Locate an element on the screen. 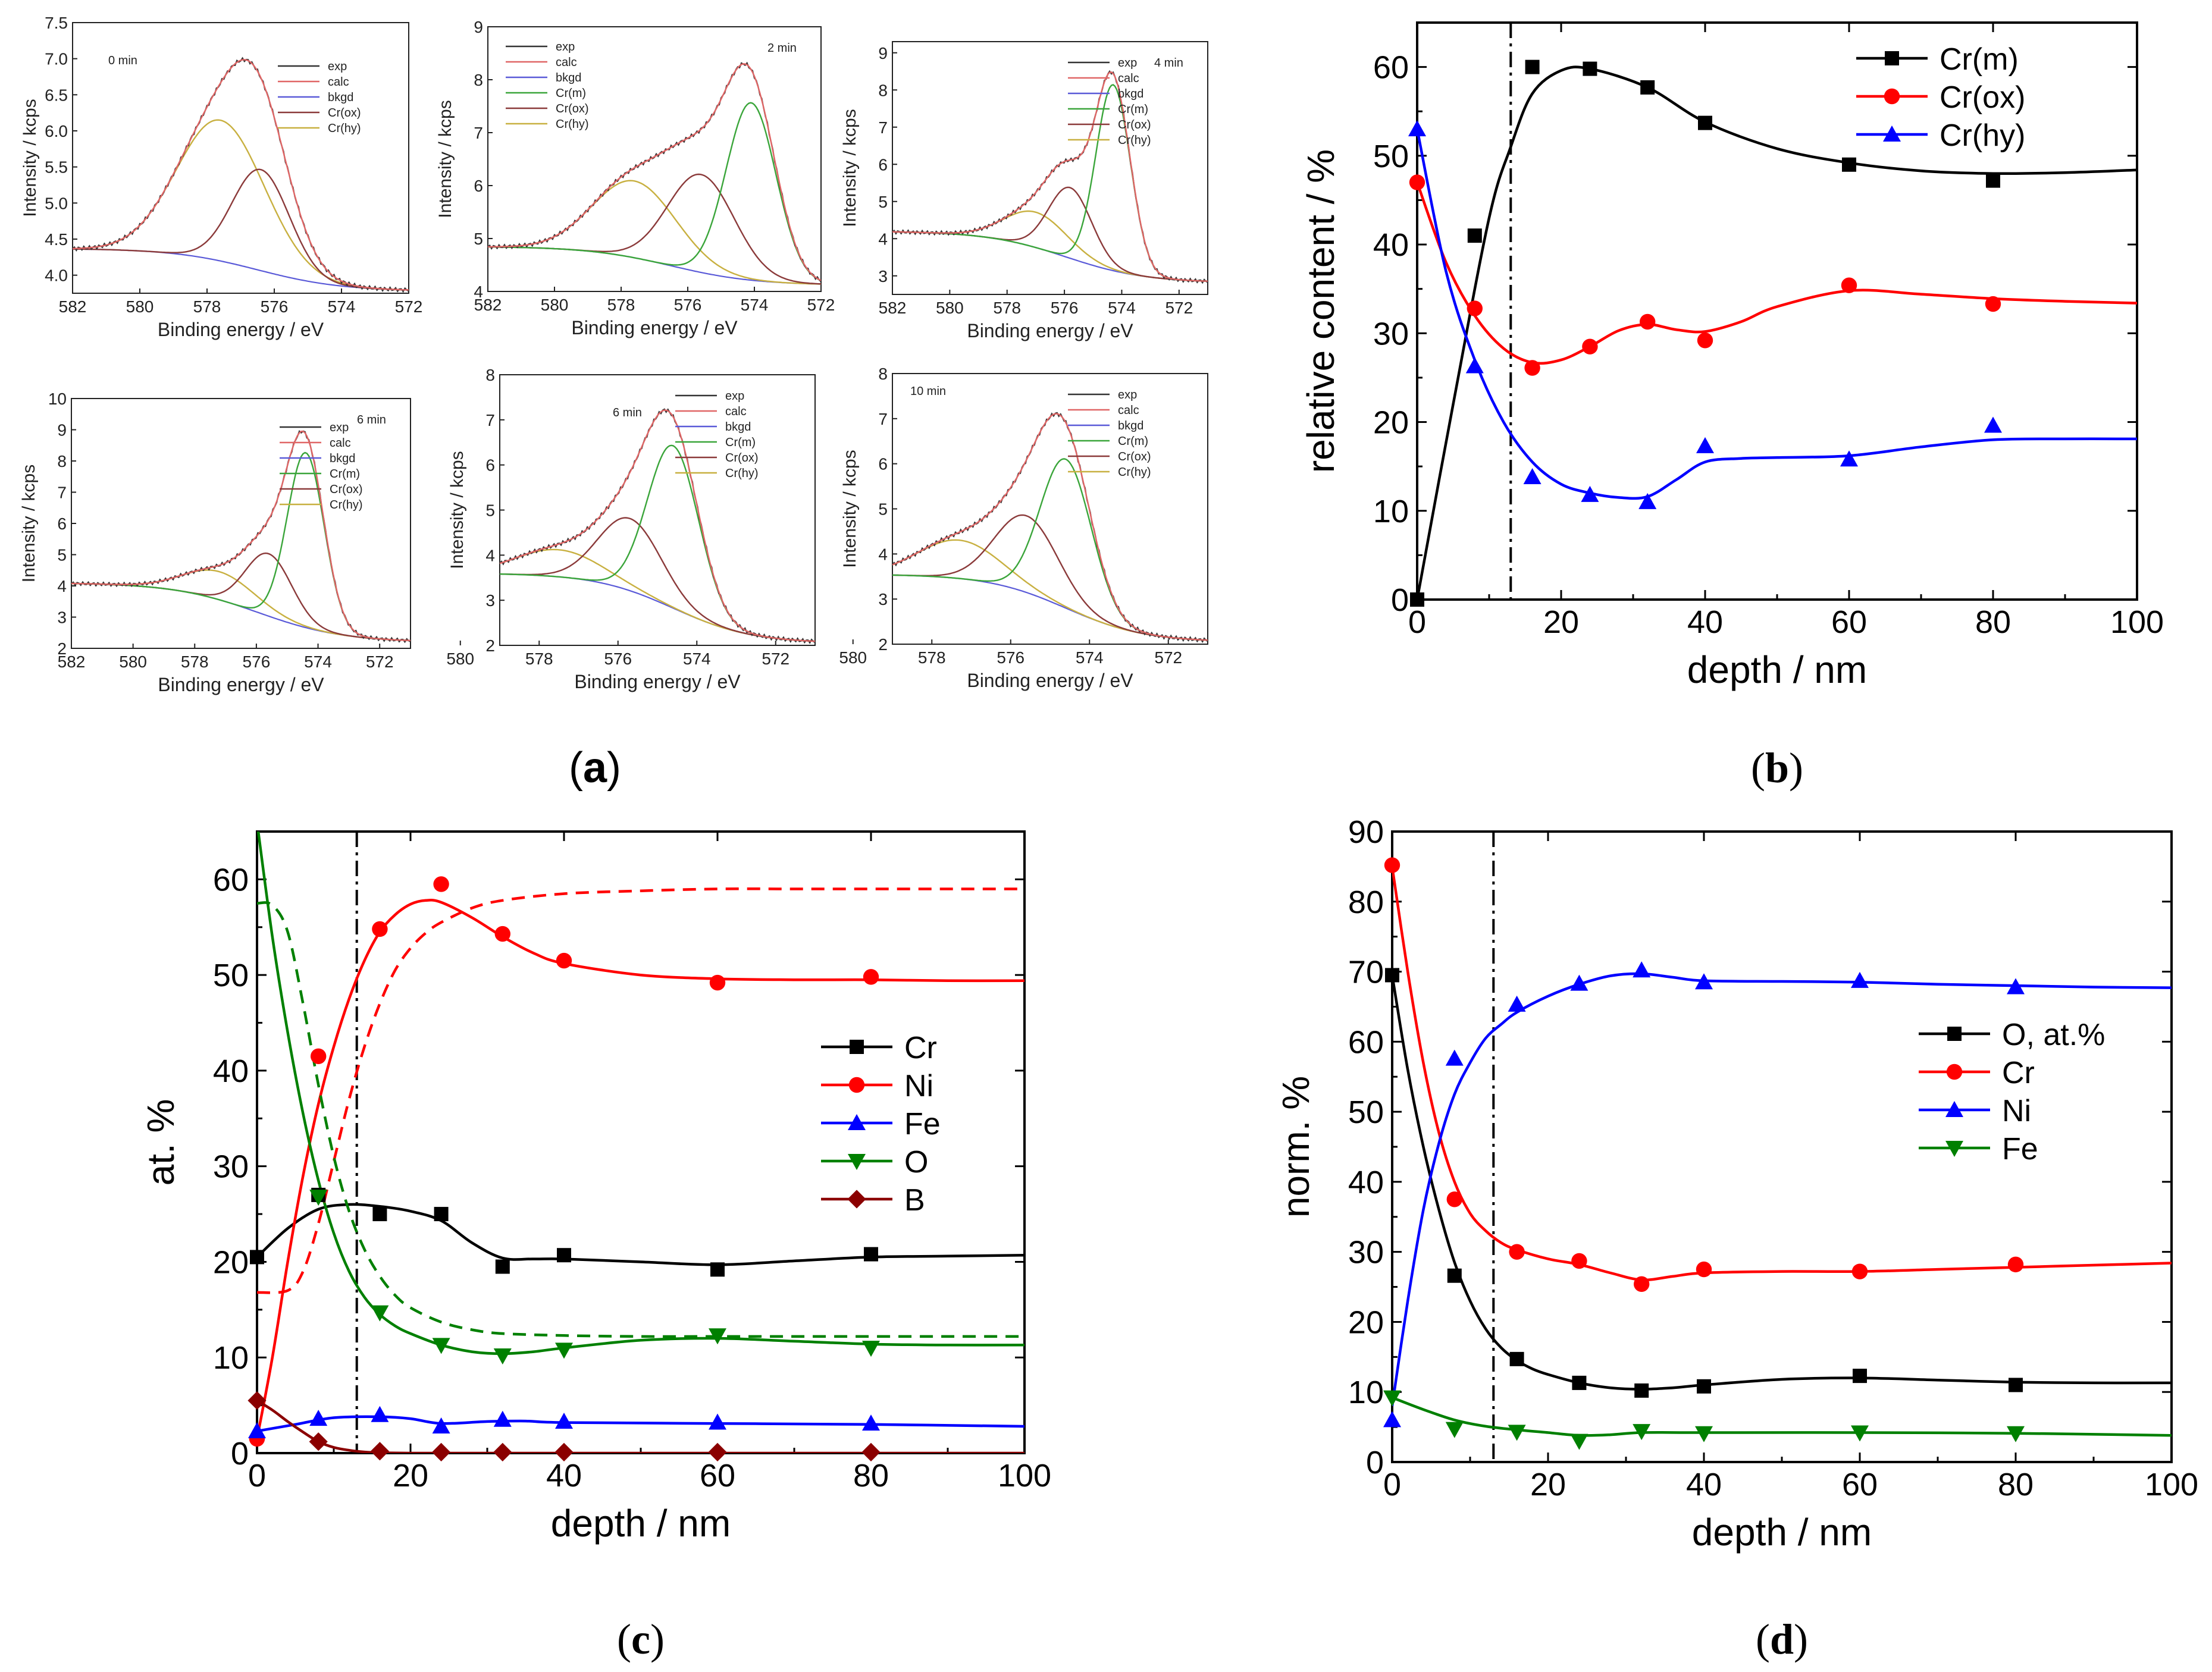  x-tick-label: 0 is located at coordinates (1392, 1484).